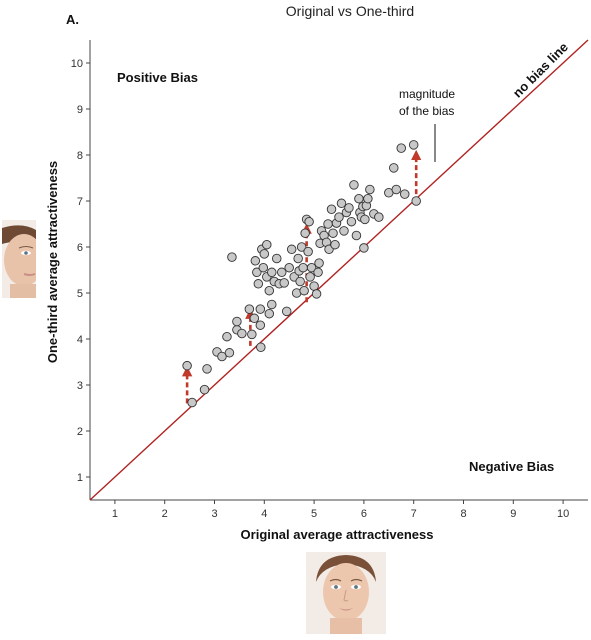 This screenshot has width=591, height=640. What do you see at coordinates (80, 340) in the screenshot?
I see `y-tick-label: 4` at bounding box center [80, 340].